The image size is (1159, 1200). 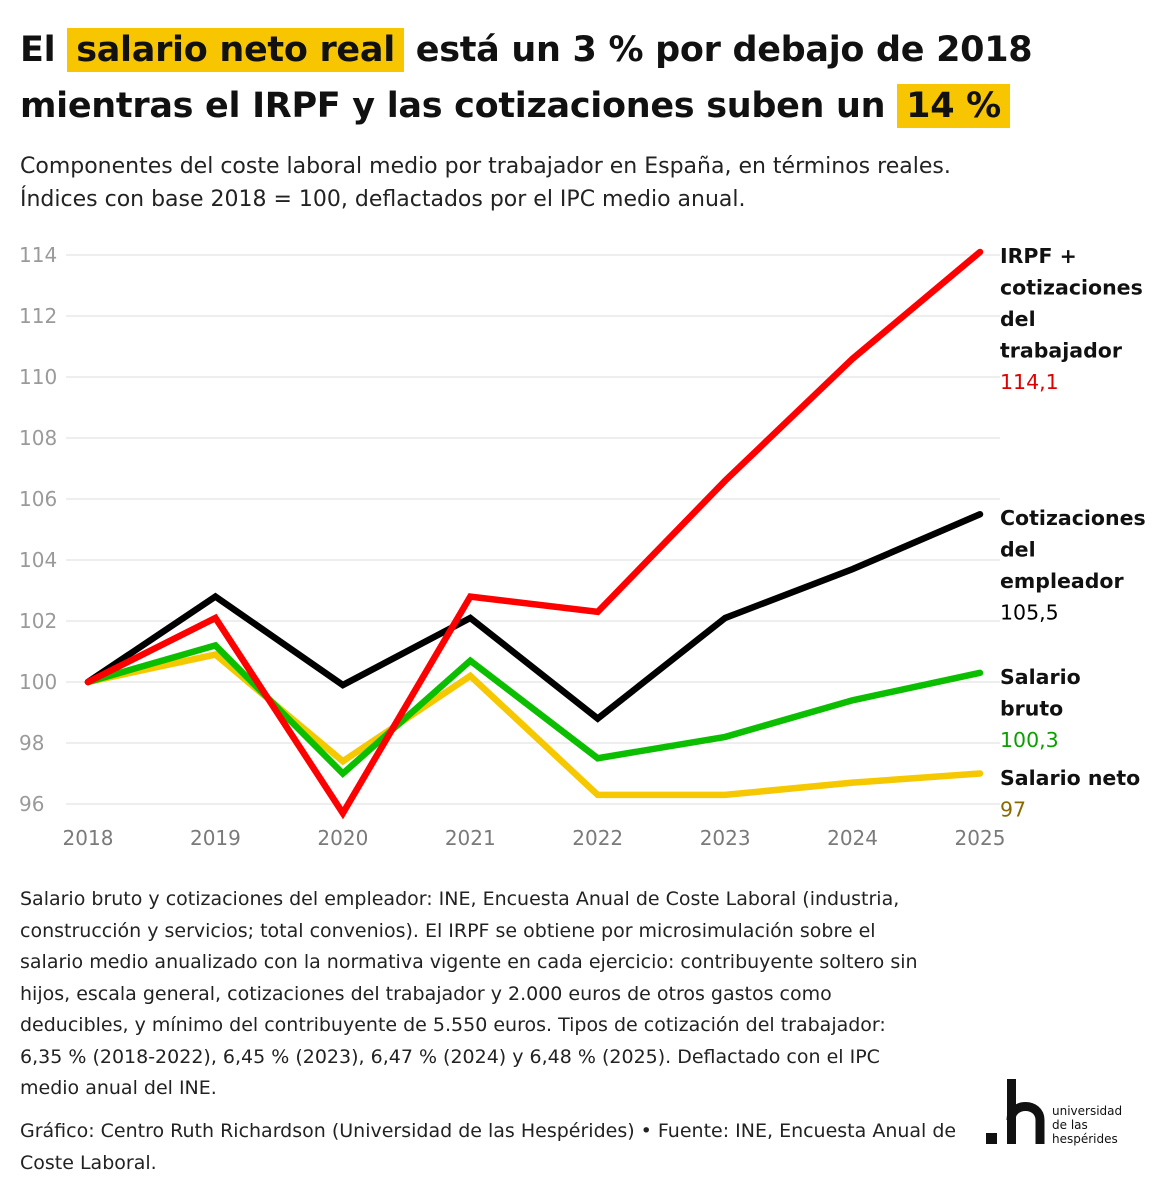 What do you see at coordinates (1018, 319) in the screenshot?
I see `series-label-0-line-2: del` at bounding box center [1018, 319].